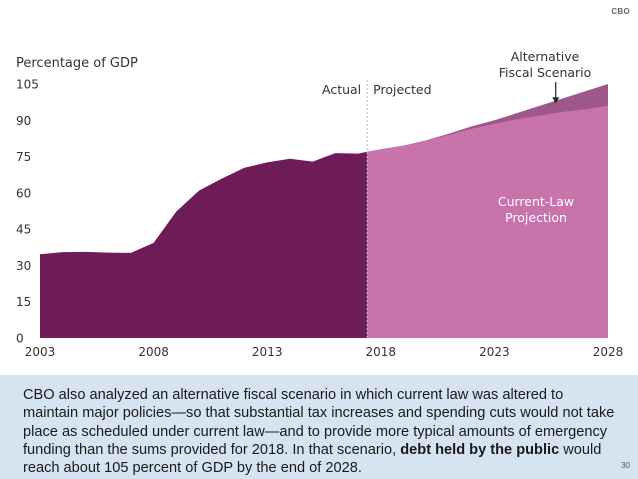  What do you see at coordinates (153, 352) in the screenshot?
I see `x-tick-label: 2008` at bounding box center [153, 352].